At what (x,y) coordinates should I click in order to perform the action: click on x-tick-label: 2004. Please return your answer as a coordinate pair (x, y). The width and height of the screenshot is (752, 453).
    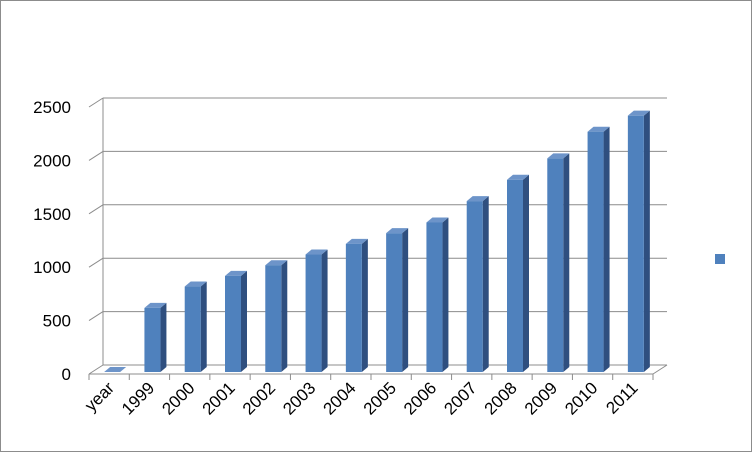
    Looking at the image, I should click on (340, 398).